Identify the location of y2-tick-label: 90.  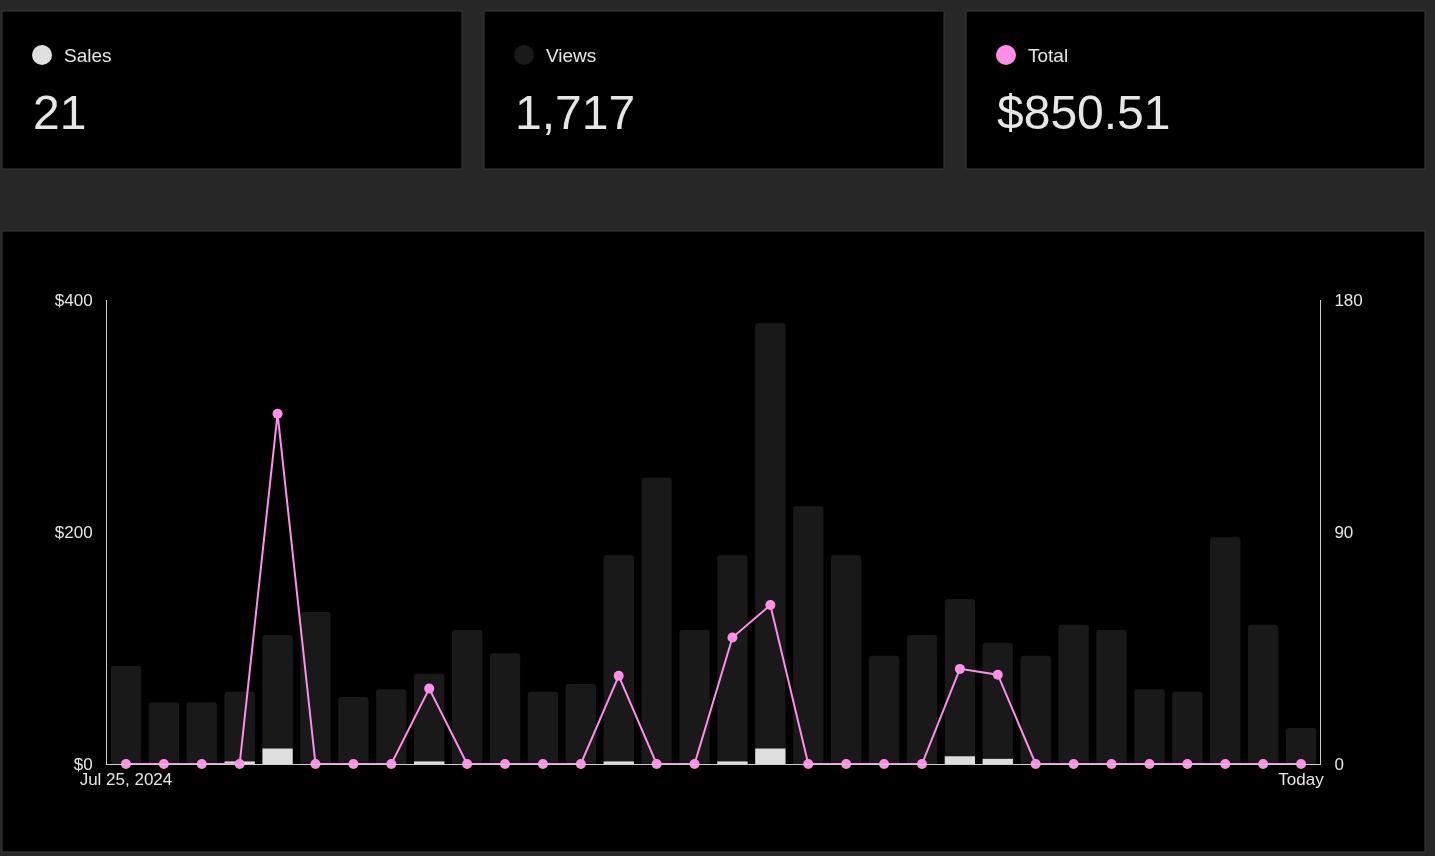
(1344, 532).